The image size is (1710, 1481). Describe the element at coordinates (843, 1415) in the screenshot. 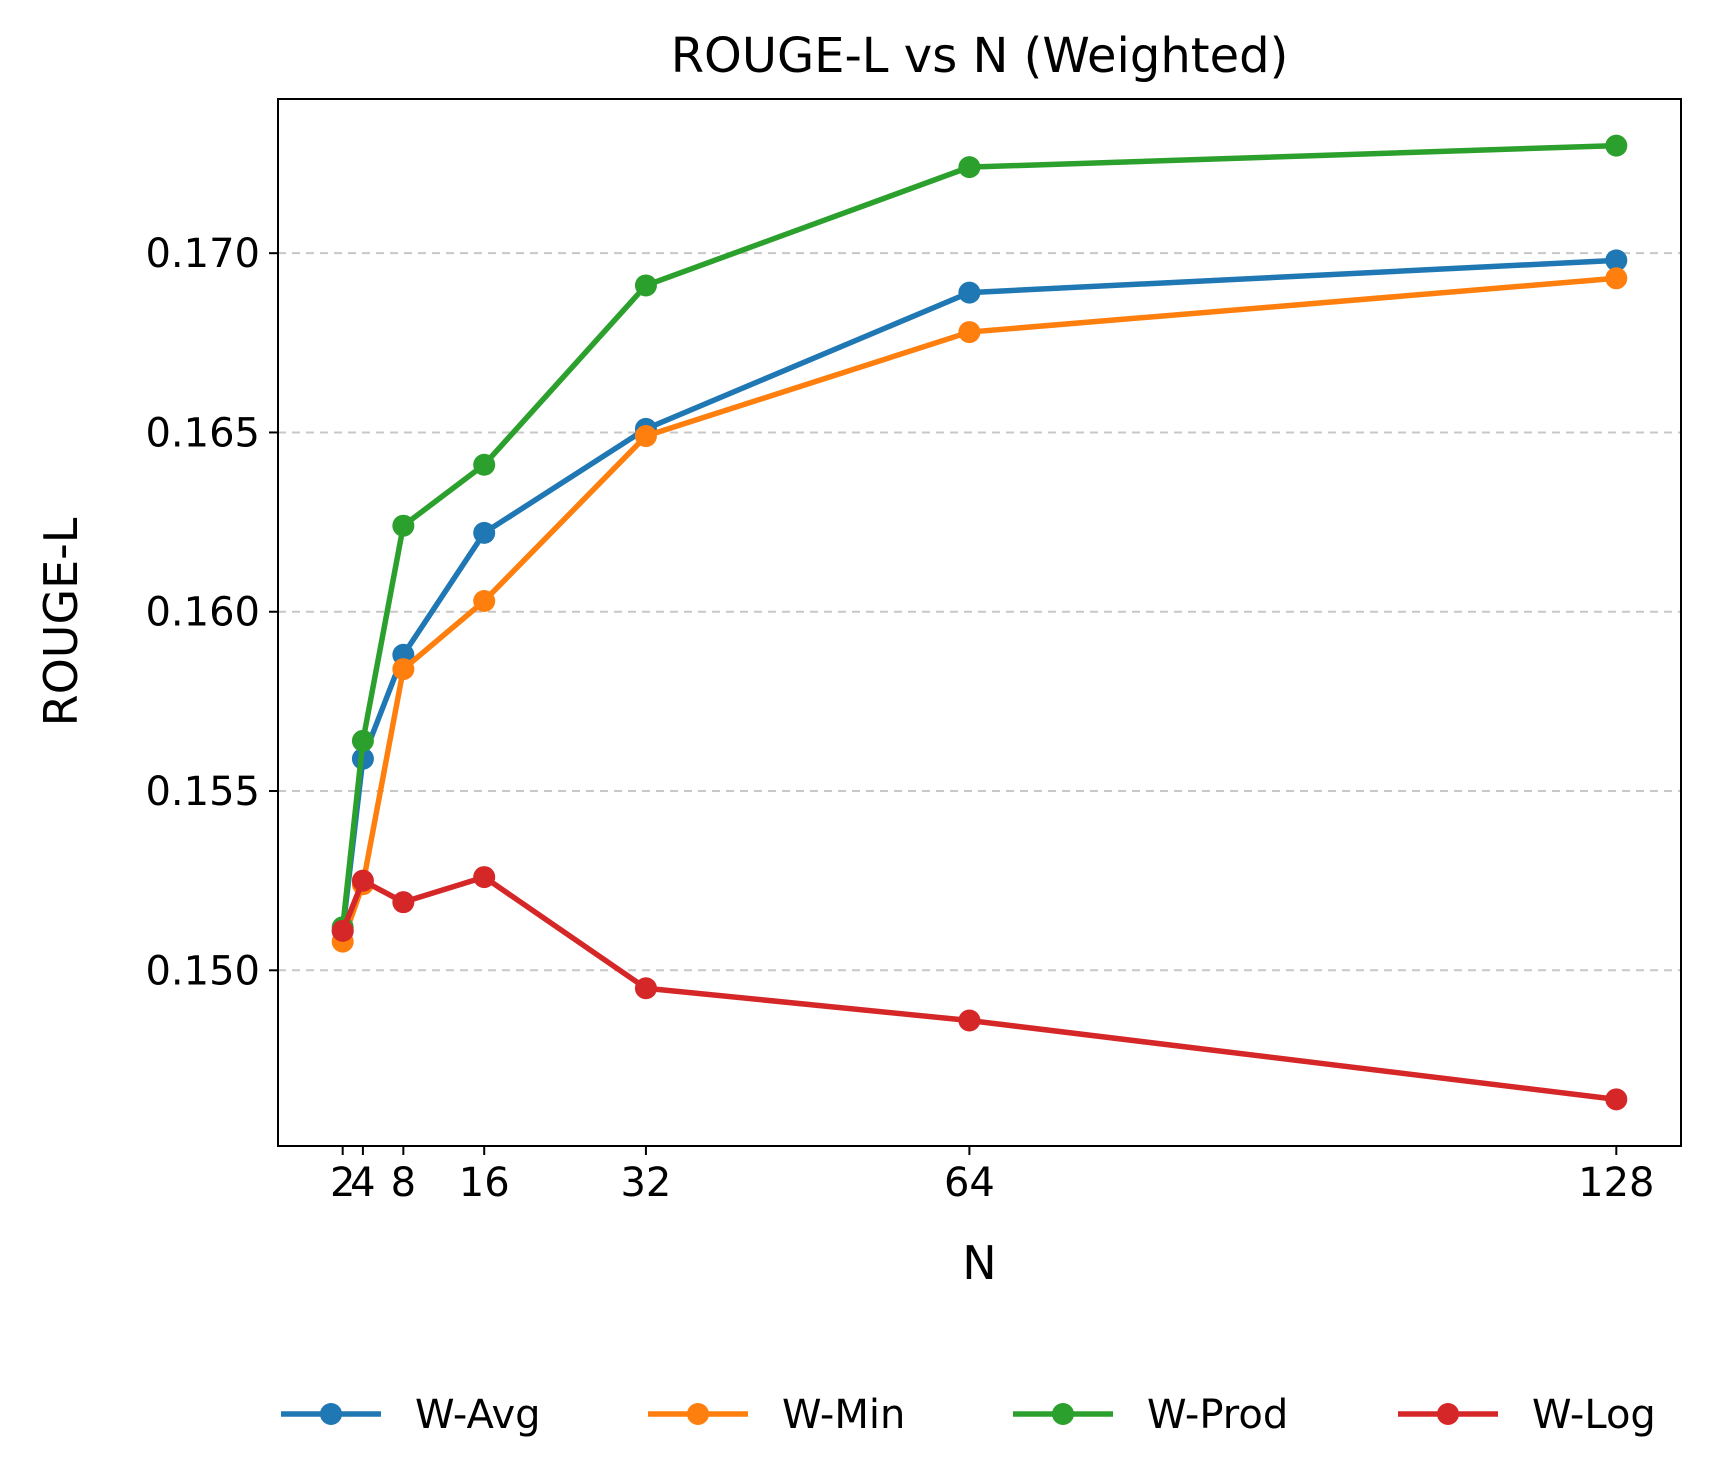

I see `legend-label: W-Min` at that location.